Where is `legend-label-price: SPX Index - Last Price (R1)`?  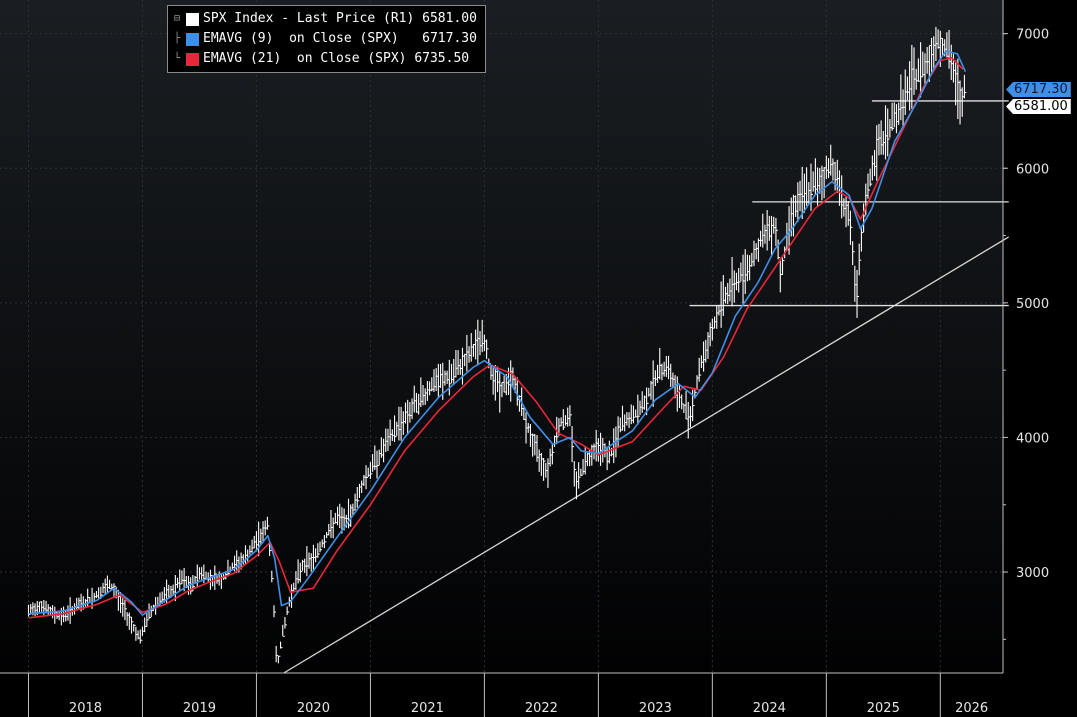 legend-label-price: SPX Index - Last Price (R1) is located at coordinates (309, 18).